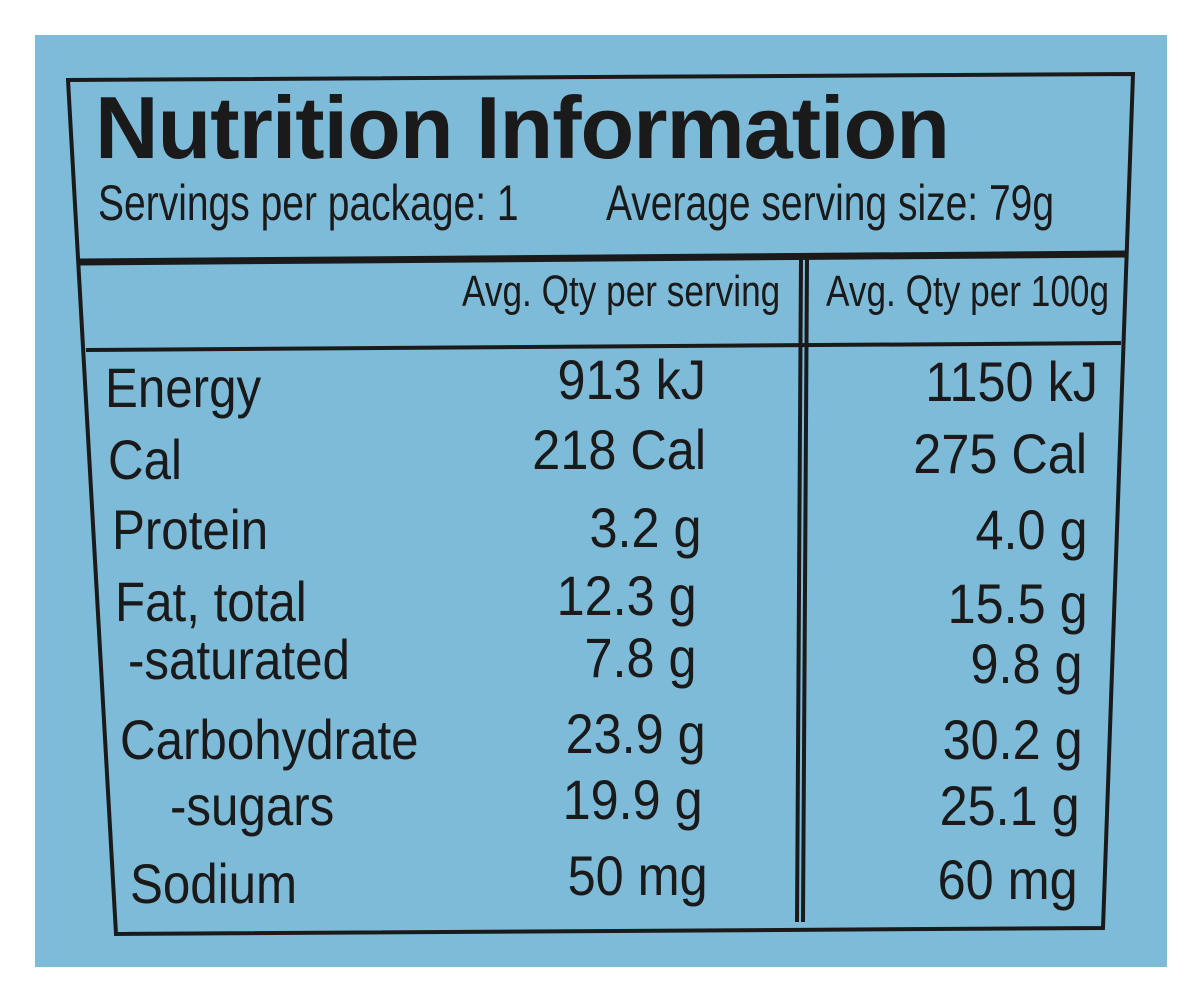 This screenshot has width=1200, height=1002. I want to click on per-100g-protein: 4.0 g, so click(1031, 529).